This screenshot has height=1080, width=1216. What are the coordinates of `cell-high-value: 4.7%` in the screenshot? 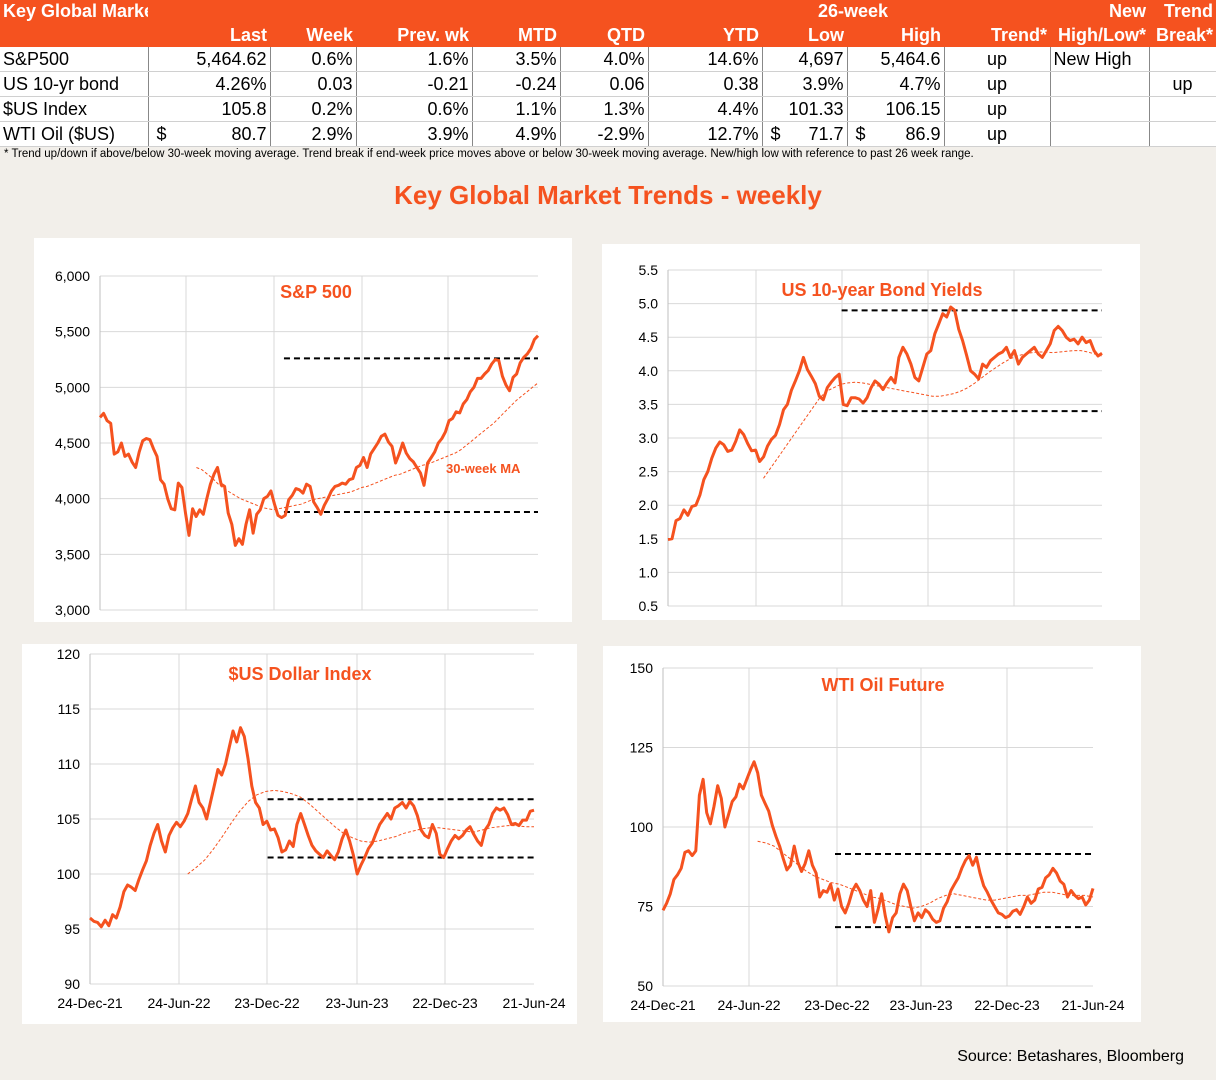 It's located at (920, 84).